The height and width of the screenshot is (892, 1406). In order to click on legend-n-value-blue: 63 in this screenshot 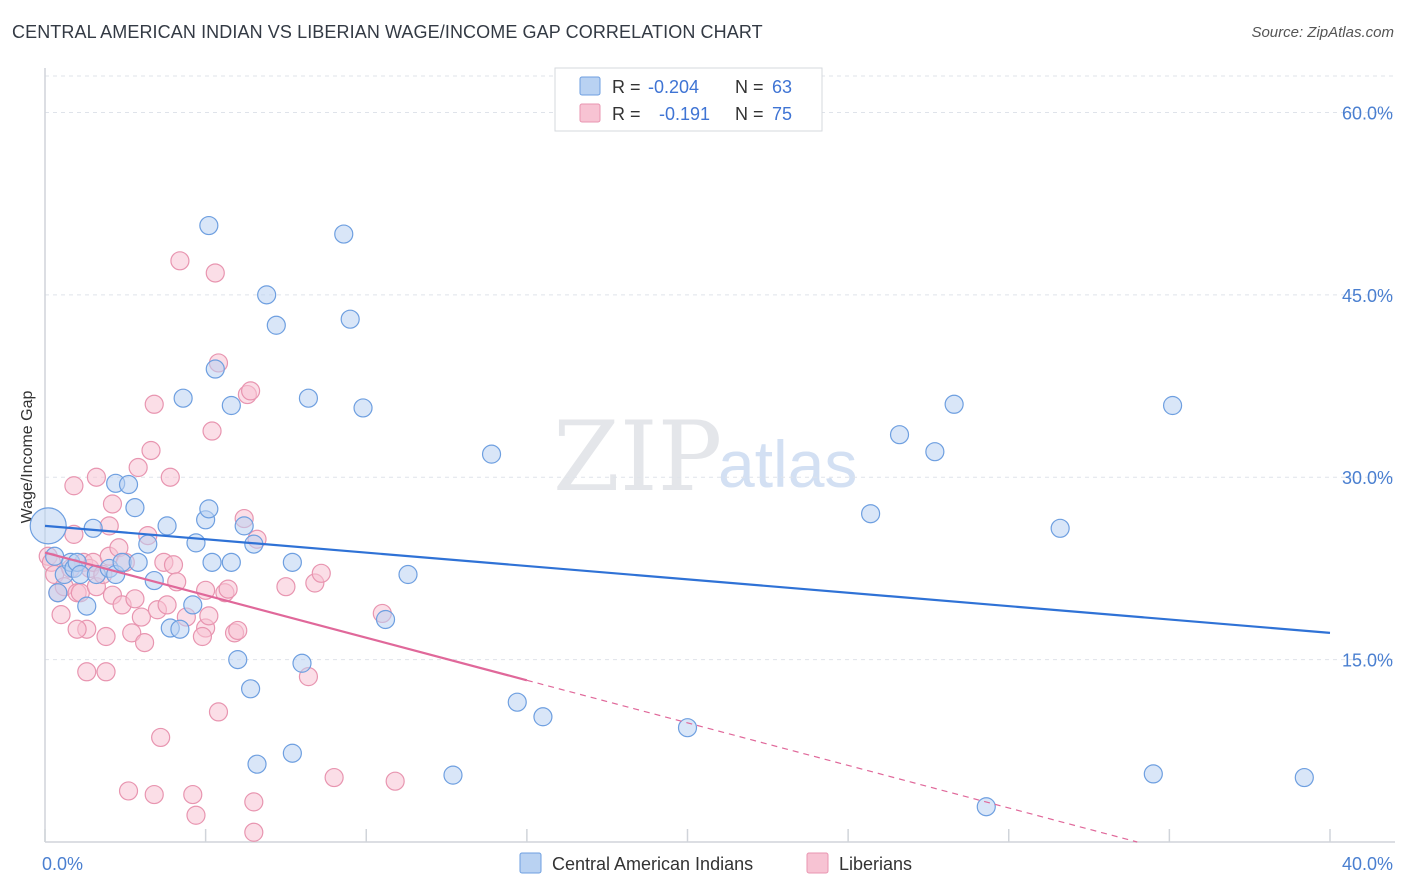, I will do `click(782, 87)`.